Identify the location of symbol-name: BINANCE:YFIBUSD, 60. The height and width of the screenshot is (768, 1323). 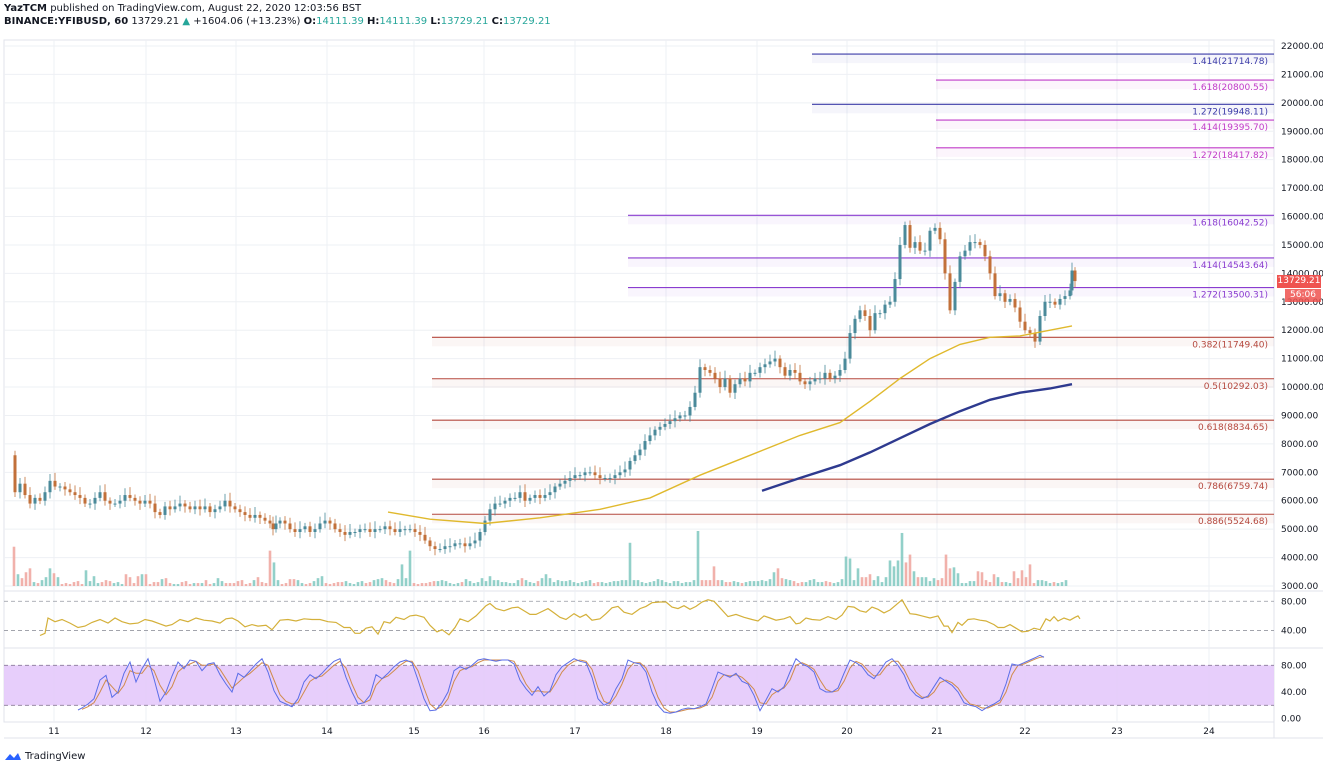
(66, 21).